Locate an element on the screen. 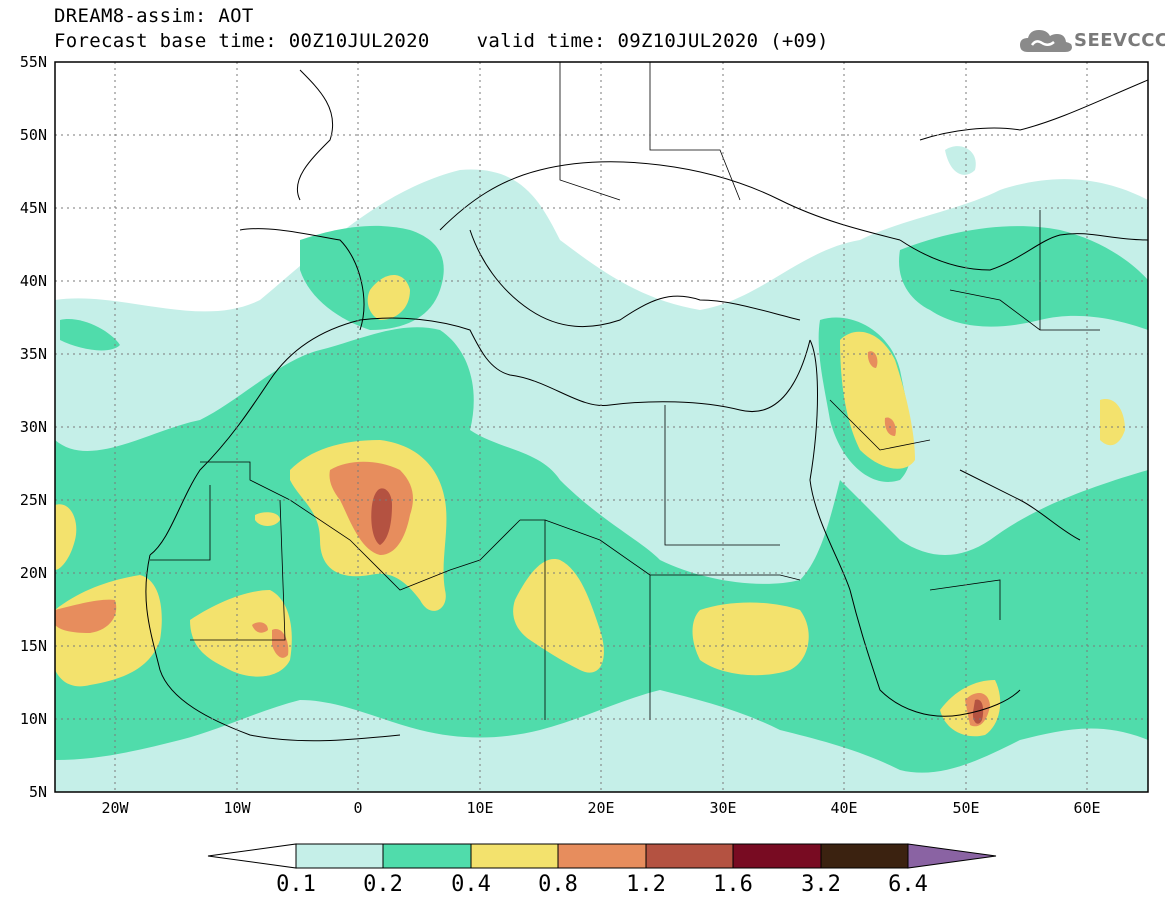 This screenshot has width=1165, height=905. colorbar is located at coordinates (602, 856).